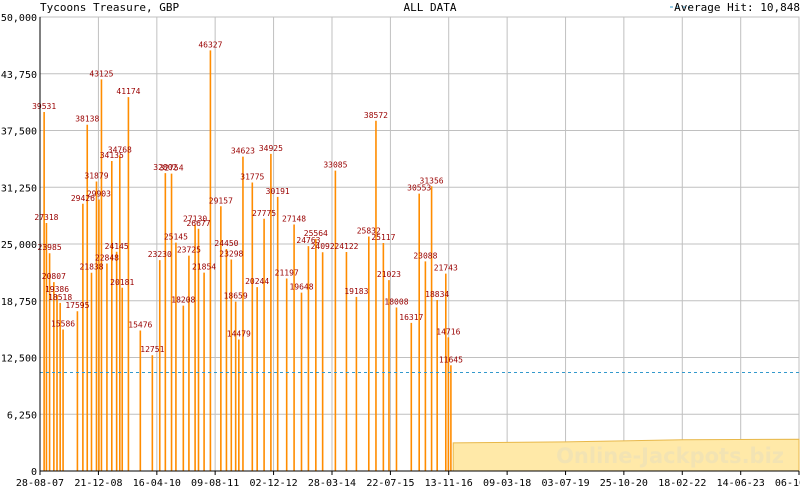 The height and width of the screenshot is (490, 800). What do you see at coordinates (34, 472) in the screenshot?
I see `y-tick-label: 0` at bounding box center [34, 472].